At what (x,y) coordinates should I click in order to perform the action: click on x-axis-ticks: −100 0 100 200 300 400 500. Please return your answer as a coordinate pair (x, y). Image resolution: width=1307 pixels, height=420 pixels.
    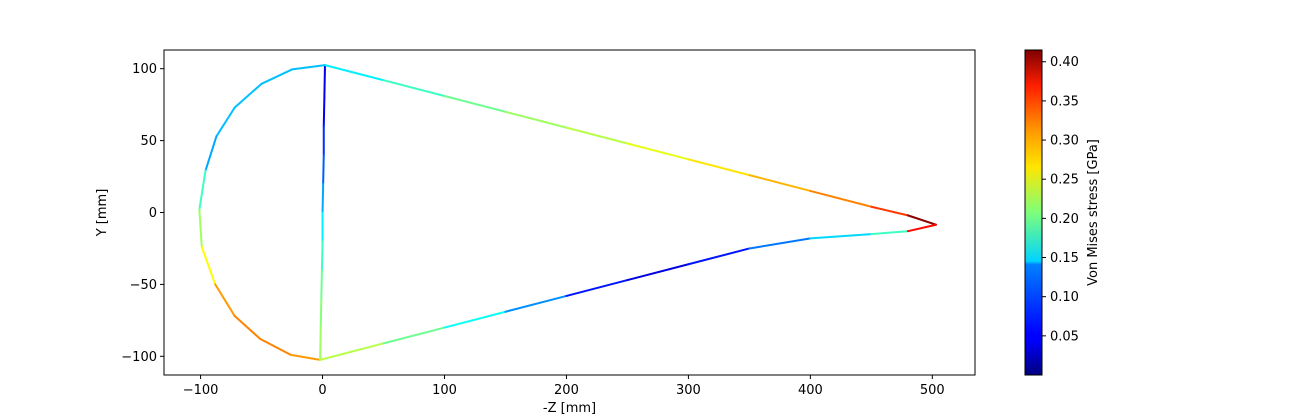
    Looking at the image, I should click on (564, 386).